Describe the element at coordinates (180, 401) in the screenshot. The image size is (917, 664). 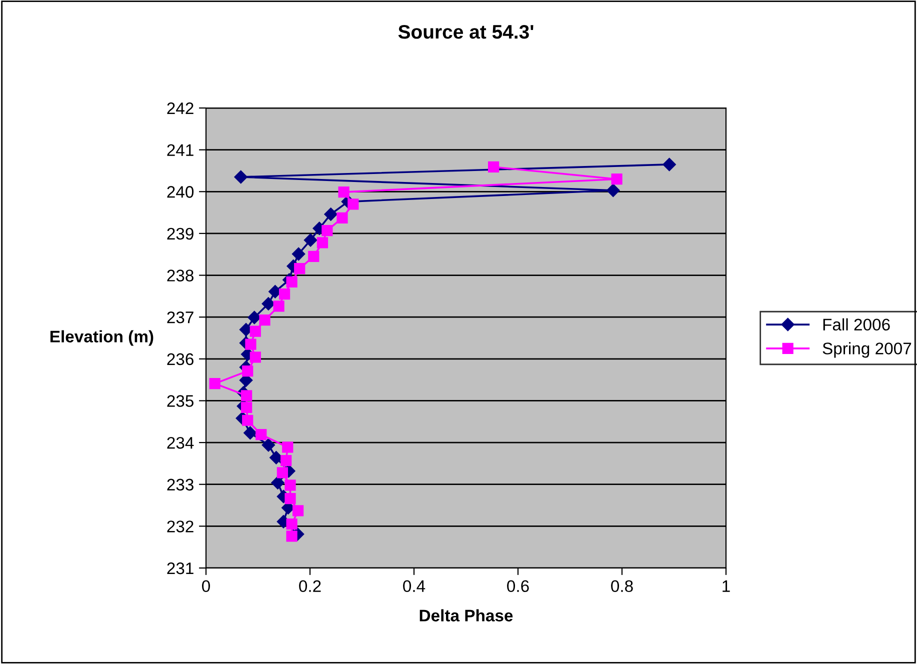
I see `y-tick-label: 235` at that location.